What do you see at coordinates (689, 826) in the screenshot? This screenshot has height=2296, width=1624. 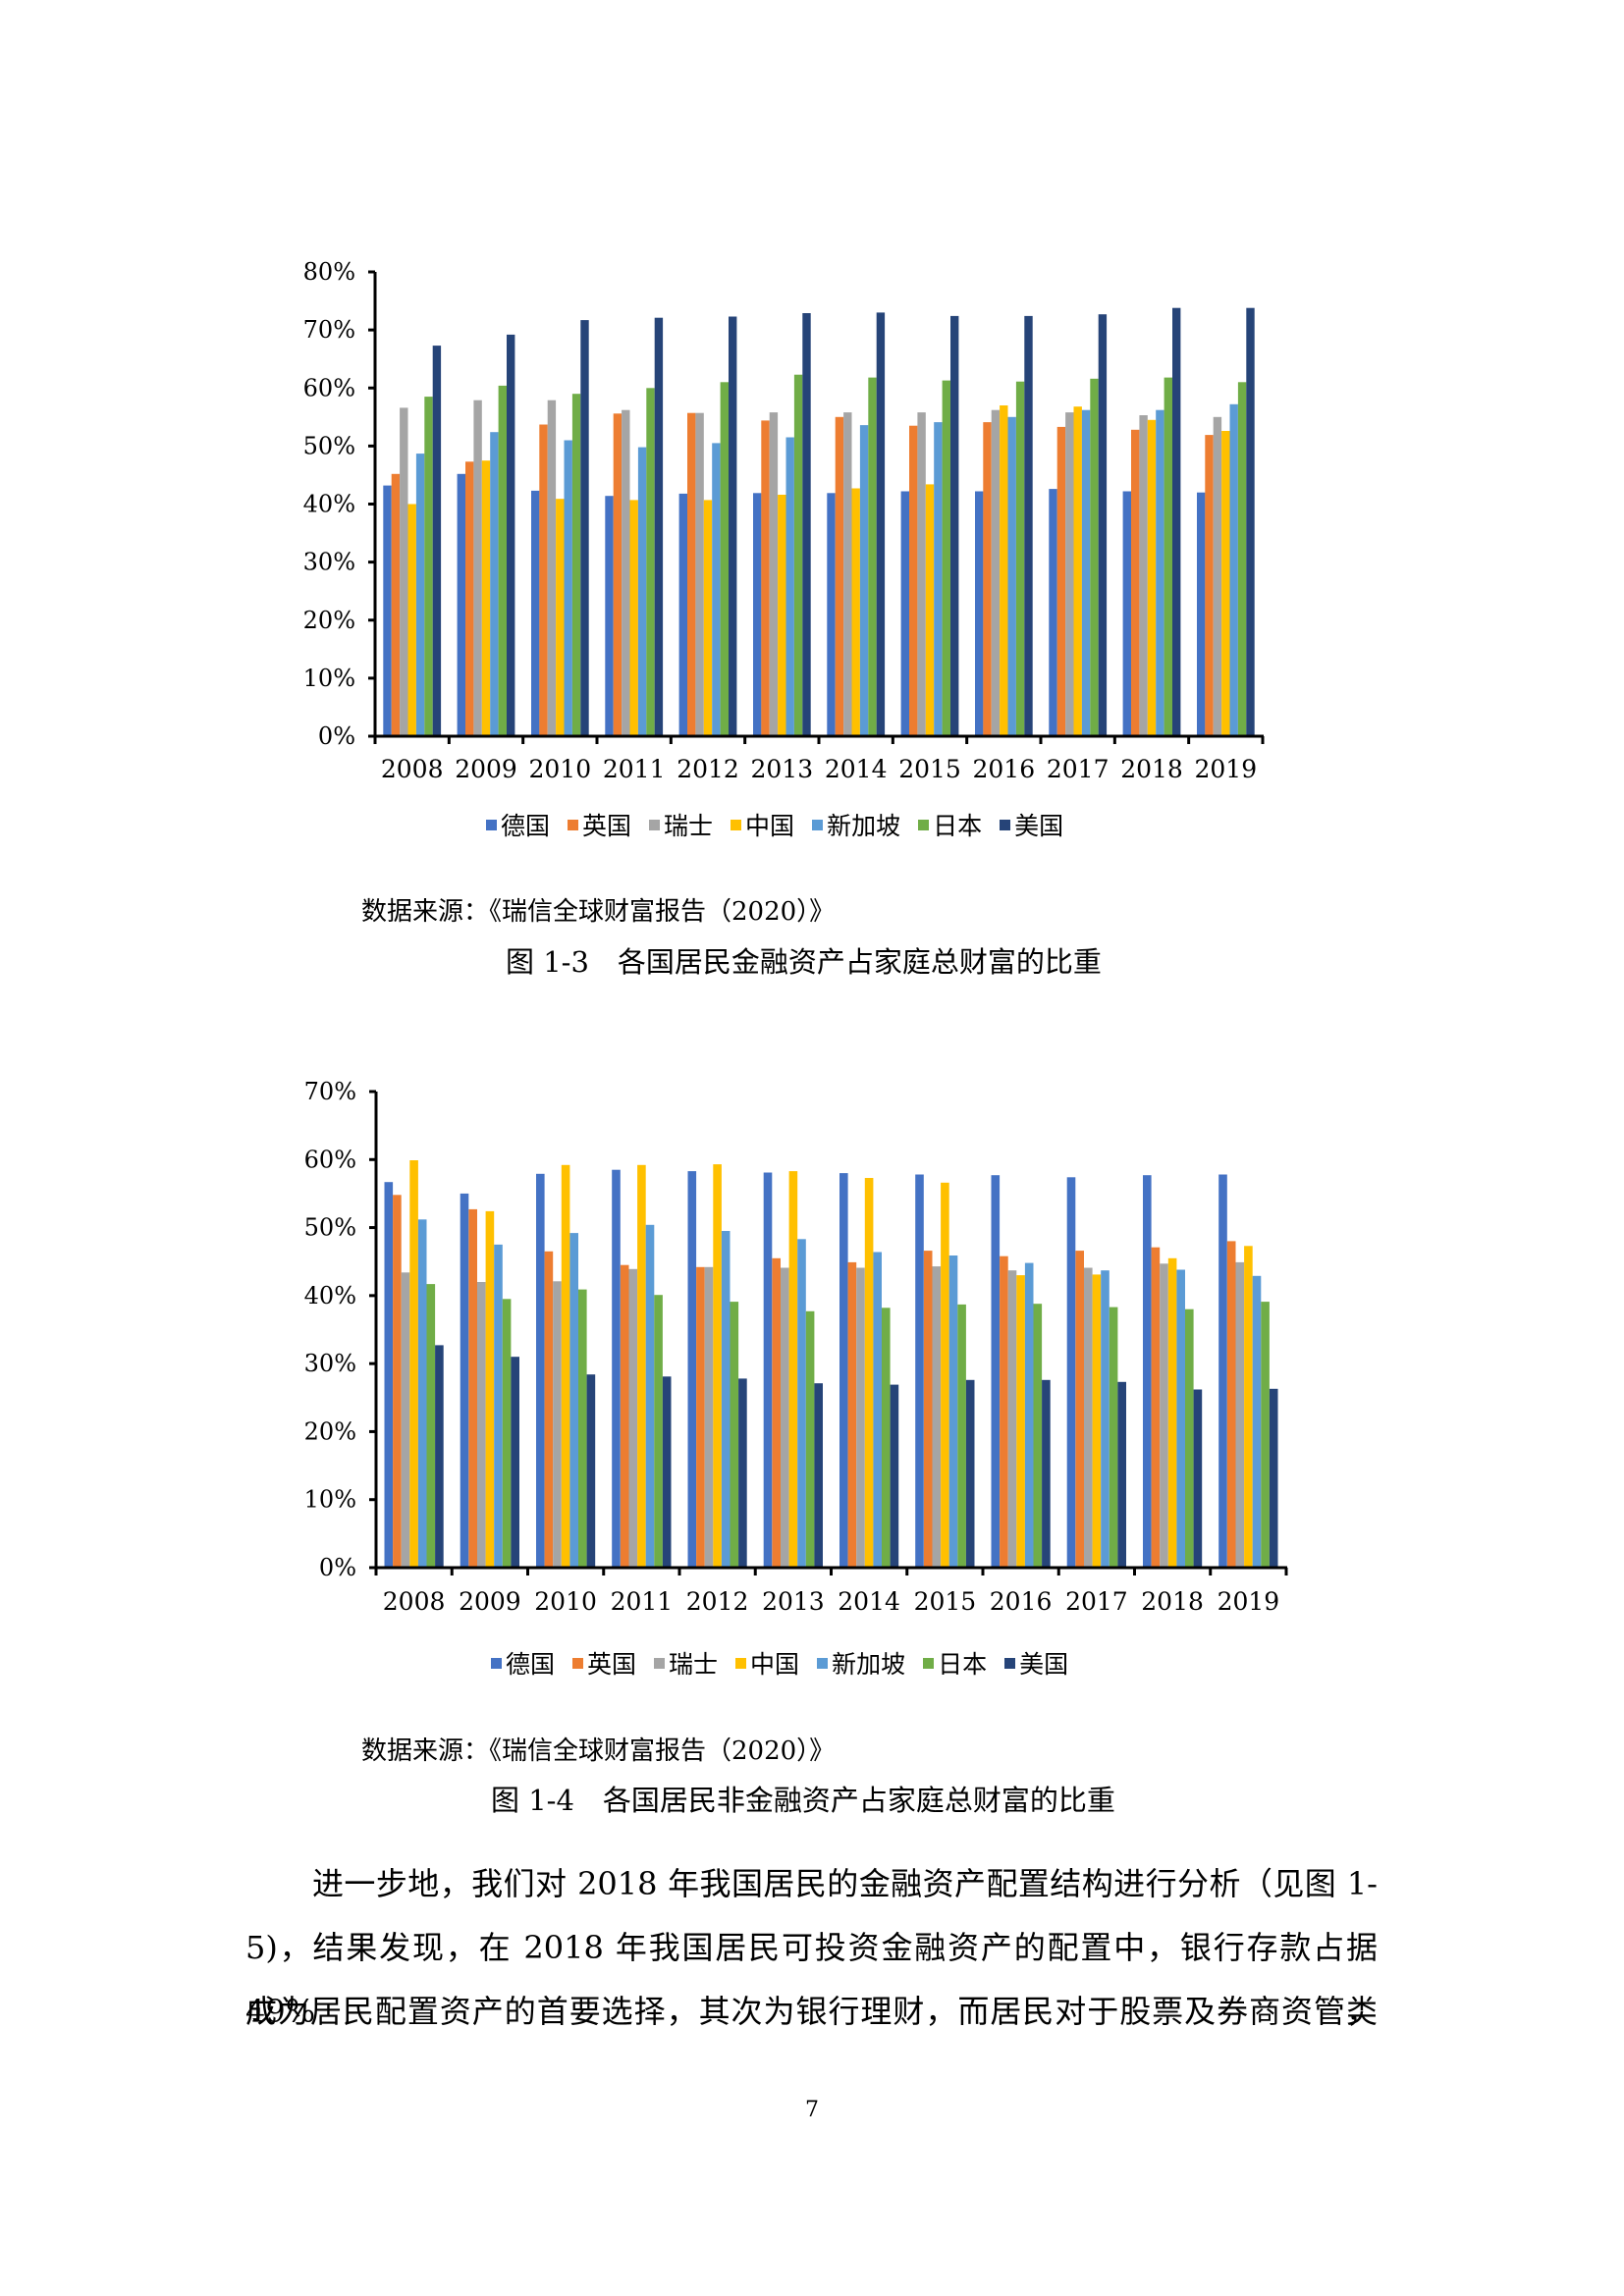 I see `legend-label: 瑞士` at bounding box center [689, 826].